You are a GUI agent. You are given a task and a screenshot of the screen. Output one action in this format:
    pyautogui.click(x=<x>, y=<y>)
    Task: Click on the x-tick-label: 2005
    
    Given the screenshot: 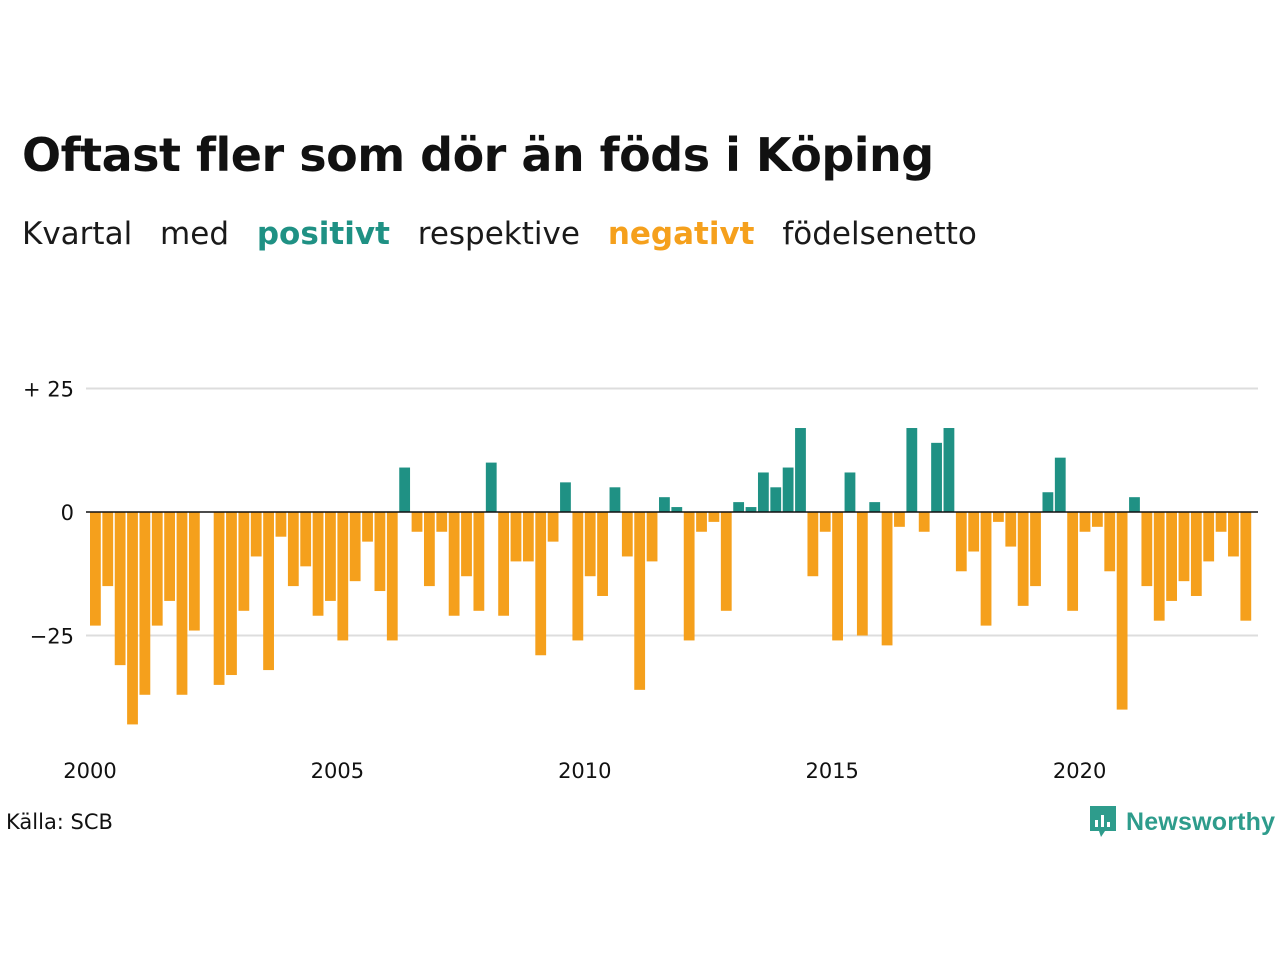 What is the action you would take?
    pyautogui.click(x=337, y=771)
    